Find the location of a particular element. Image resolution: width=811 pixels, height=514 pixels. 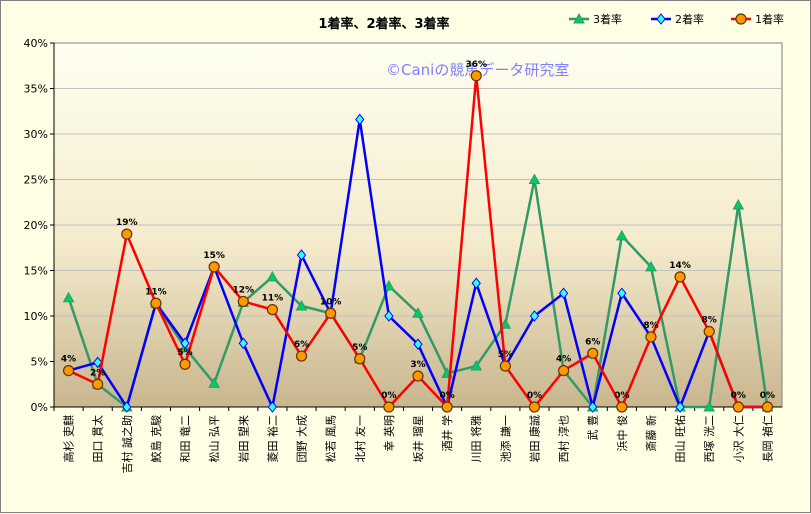

x-tick-label: 吉村 誠之助 is located at coordinates (127, 444).